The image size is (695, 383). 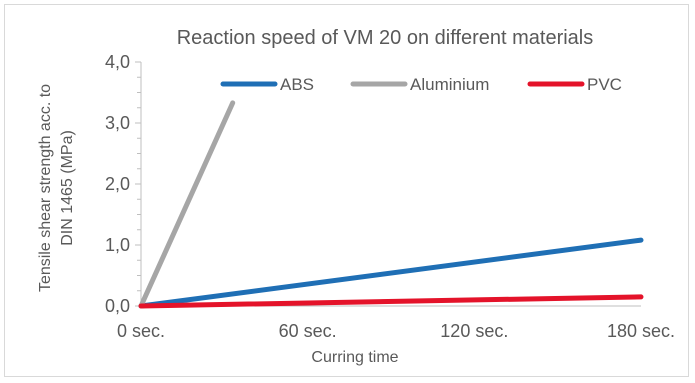 What do you see at coordinates (117, 62) in the screenshot?
I see `y-tick-label: 4,0` at bounding box center [117, 62].